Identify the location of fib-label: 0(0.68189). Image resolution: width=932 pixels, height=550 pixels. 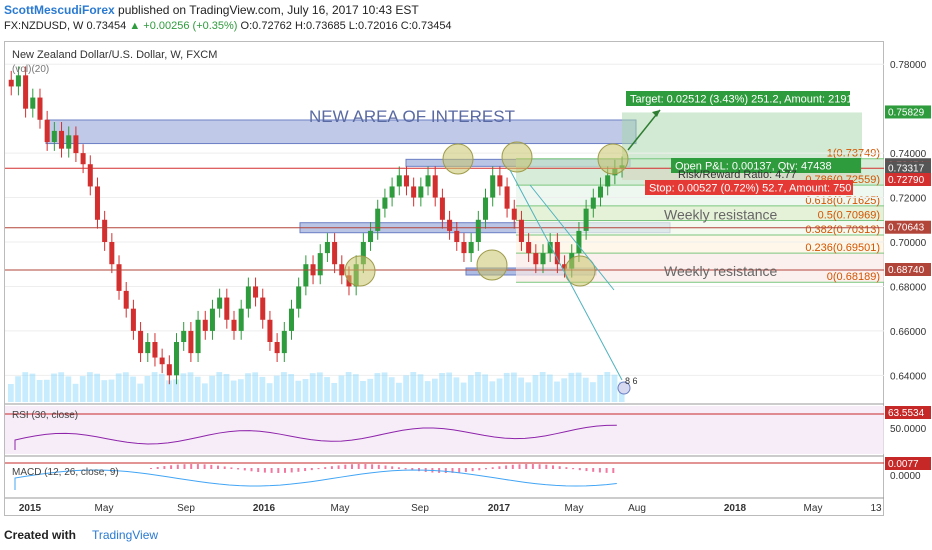
(853, 277).